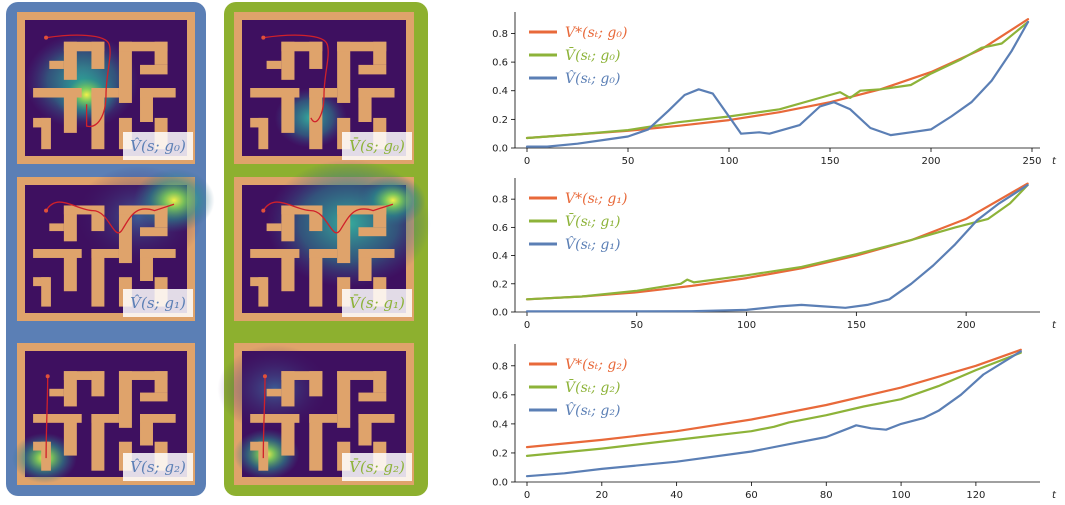 The width and height of the screenshot is (1065, 505). Describe the element at coordinates (636, 325) in the screenshot. I see `x-tick-label: 50` at that location.